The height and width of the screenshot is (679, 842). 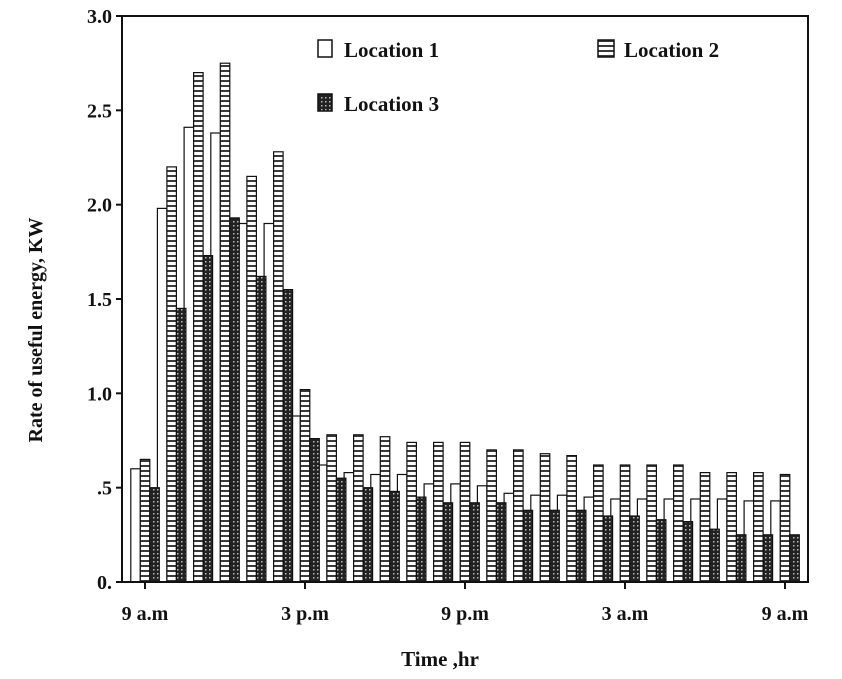 I want to click on legend-item-location-1: Location 1, so click(x=378, y=50).